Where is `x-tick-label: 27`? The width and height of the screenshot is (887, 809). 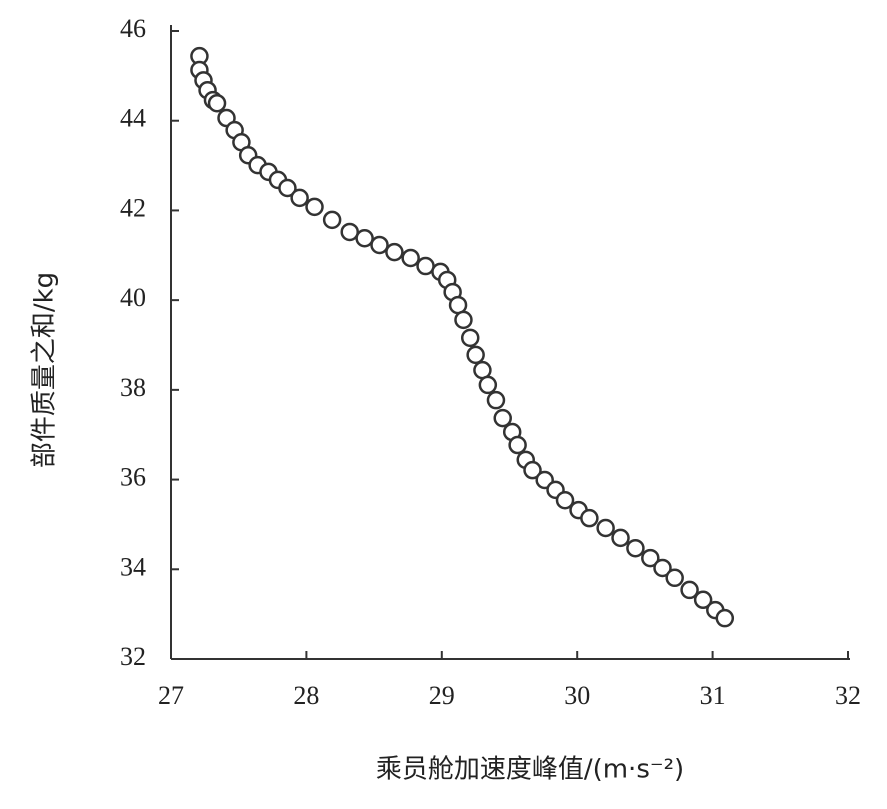
x-tick-label: 27 is located at coordinates (171, 695).